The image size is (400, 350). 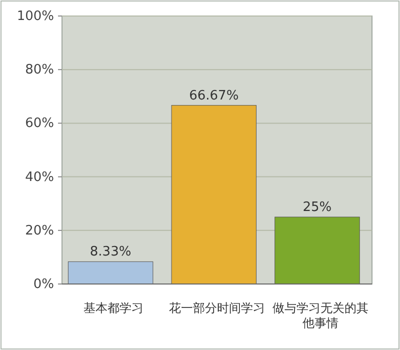 What do you see at coordinates (317, 207) in the screenshot?
I see `data-label: 25%` at bounding box center [317, 207].